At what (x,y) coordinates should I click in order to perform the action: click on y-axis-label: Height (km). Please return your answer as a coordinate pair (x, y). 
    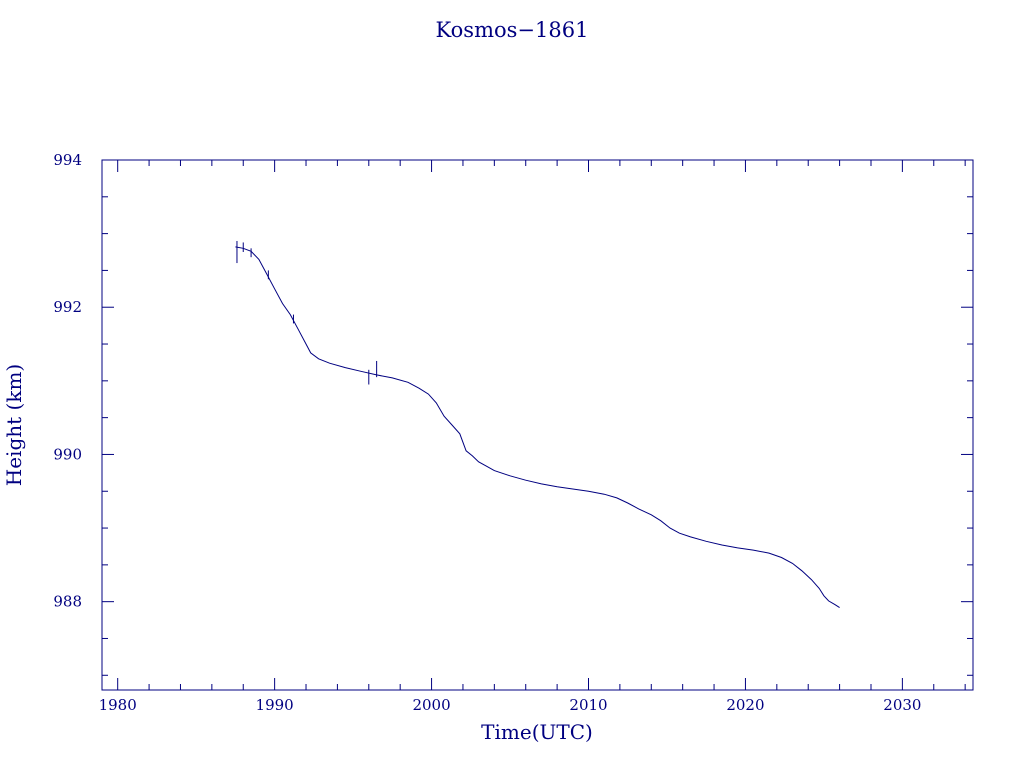
    Looking at the image, I should click on (14, 425).